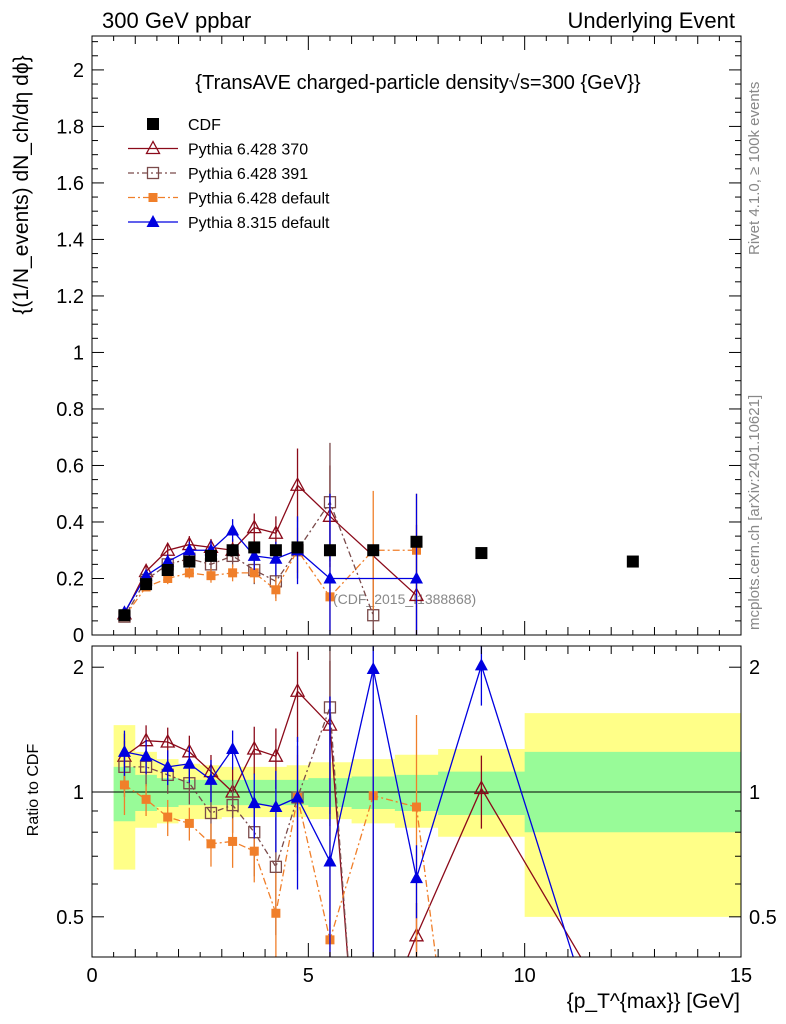  I want to click on legend-entry: Pythia 6.428 391, so click(218, 174).